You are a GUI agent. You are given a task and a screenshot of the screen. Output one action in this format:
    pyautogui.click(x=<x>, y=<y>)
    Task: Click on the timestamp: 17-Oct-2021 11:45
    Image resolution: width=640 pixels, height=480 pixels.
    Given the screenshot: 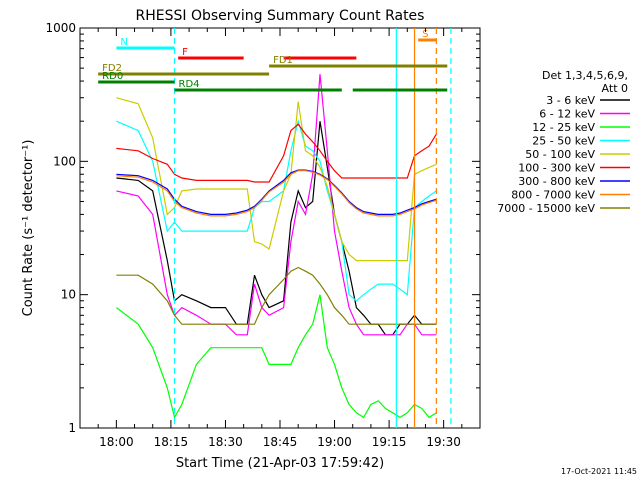 What is the action you would take?
    pyautogui.click(x=599, y=471)
    